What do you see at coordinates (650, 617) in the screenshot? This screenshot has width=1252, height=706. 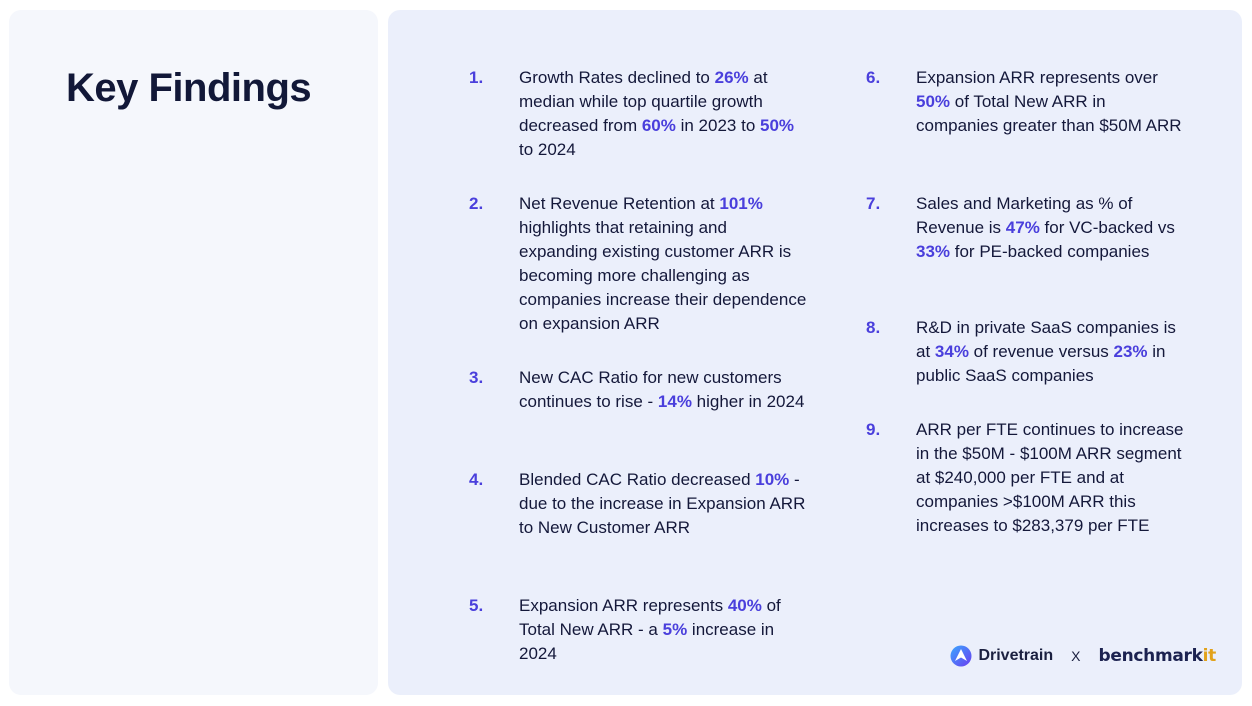 I see `finding-text-segment: of Total New ARR - a` at bounding box center [650, 617].